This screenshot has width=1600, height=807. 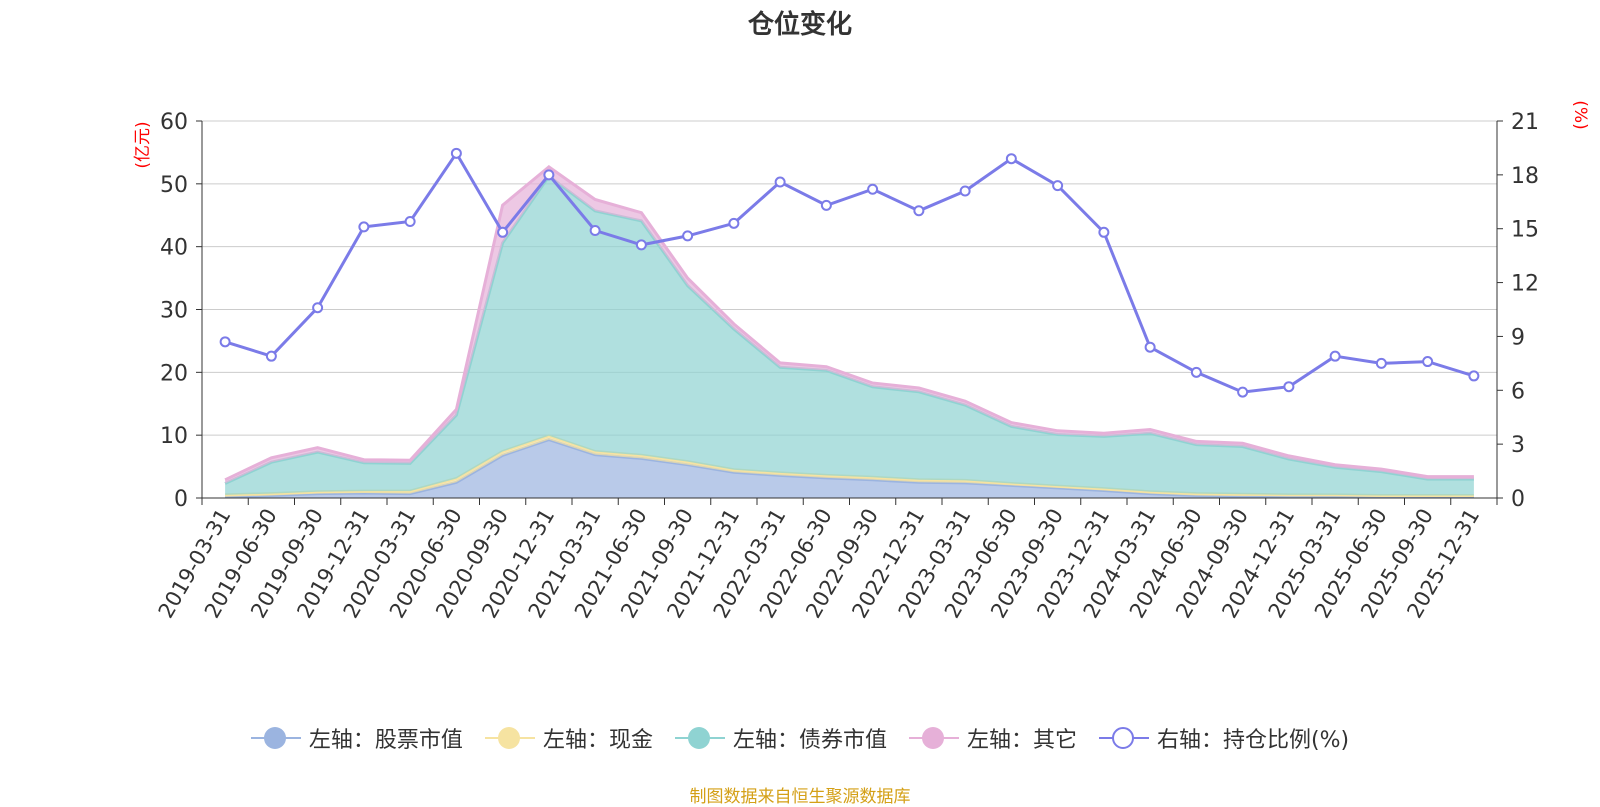 I want to click on right-tick-label: 3, so click(x=1518, y=445).